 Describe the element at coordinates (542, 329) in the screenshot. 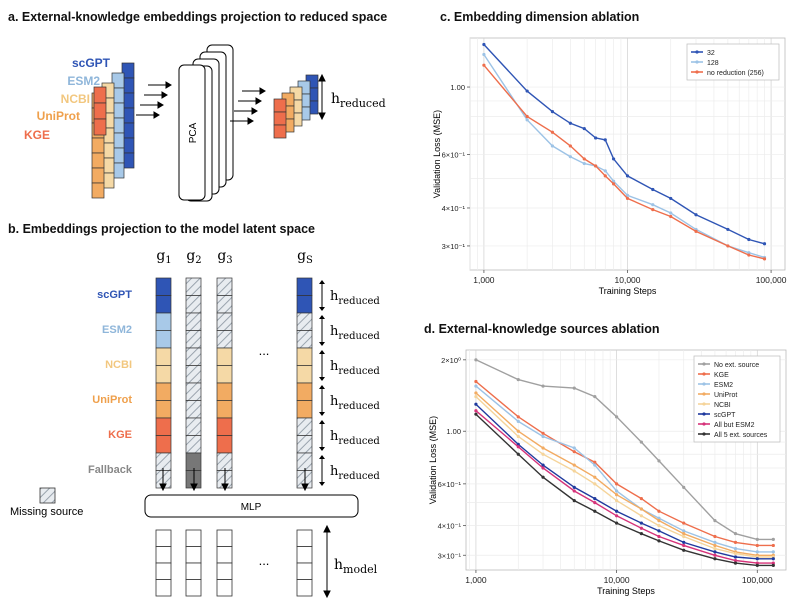

I see `panel-d-title: d. External-knowledge sources ablation` at that location.